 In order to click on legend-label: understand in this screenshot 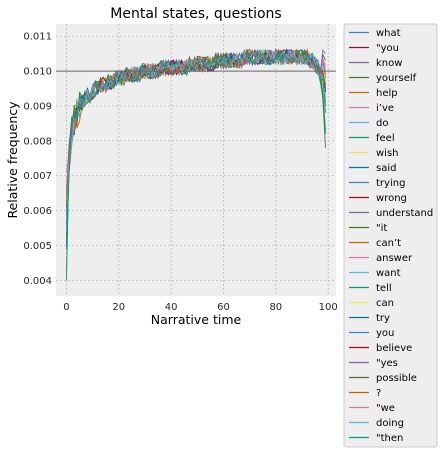, I will do `click(404, 213)`.